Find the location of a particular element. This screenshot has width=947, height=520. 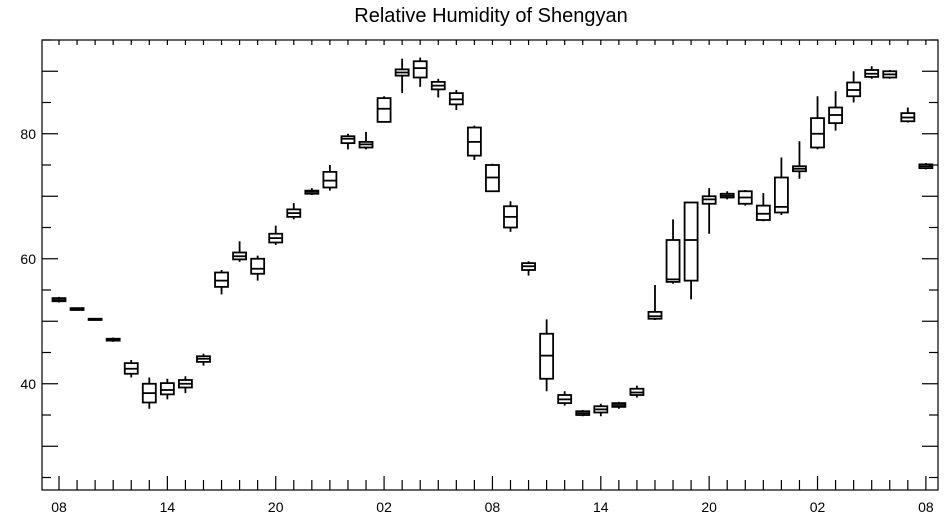

y-tick-label: 60 is located at coordinates (28, 259).